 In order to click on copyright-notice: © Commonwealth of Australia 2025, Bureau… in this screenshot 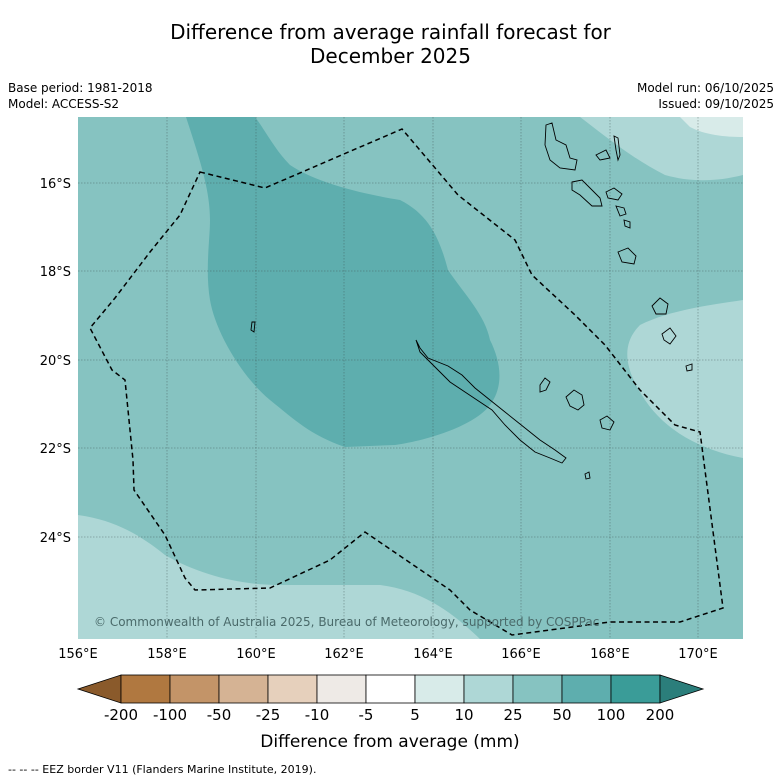, I will do `click(346, 622)`.